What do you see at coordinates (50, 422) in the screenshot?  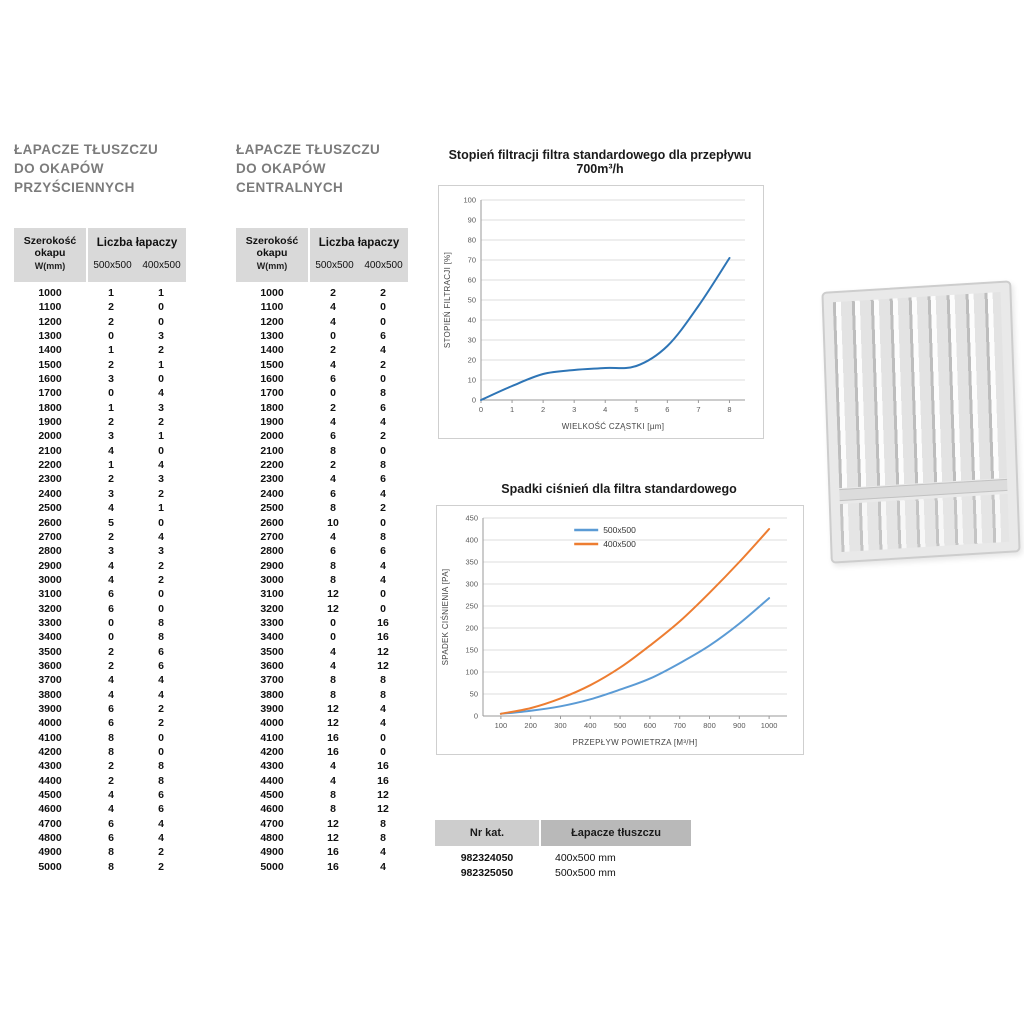 I see `hood-width-cell: 1900` at bounding box center [50, 422].